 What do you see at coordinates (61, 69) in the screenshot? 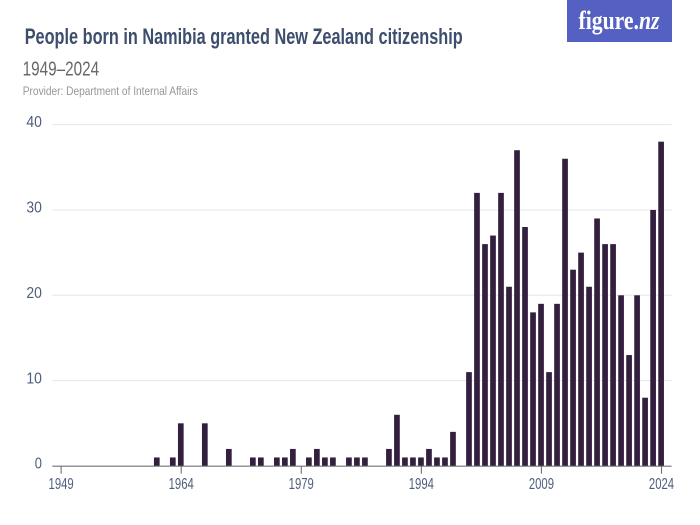
I see `svg-text: 1949–2024` at bounding box center [61, 69].